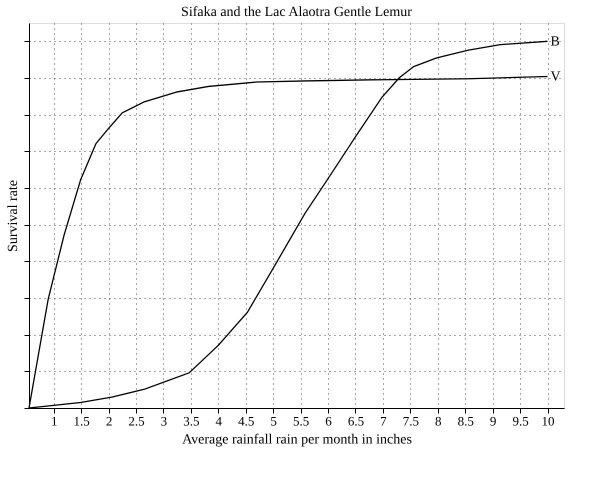 The height and width of the screenshot is (489, 600). Describe the element at coordinates (548, 421) in the screenshot. I see `x-tick-label: 10` at that location.